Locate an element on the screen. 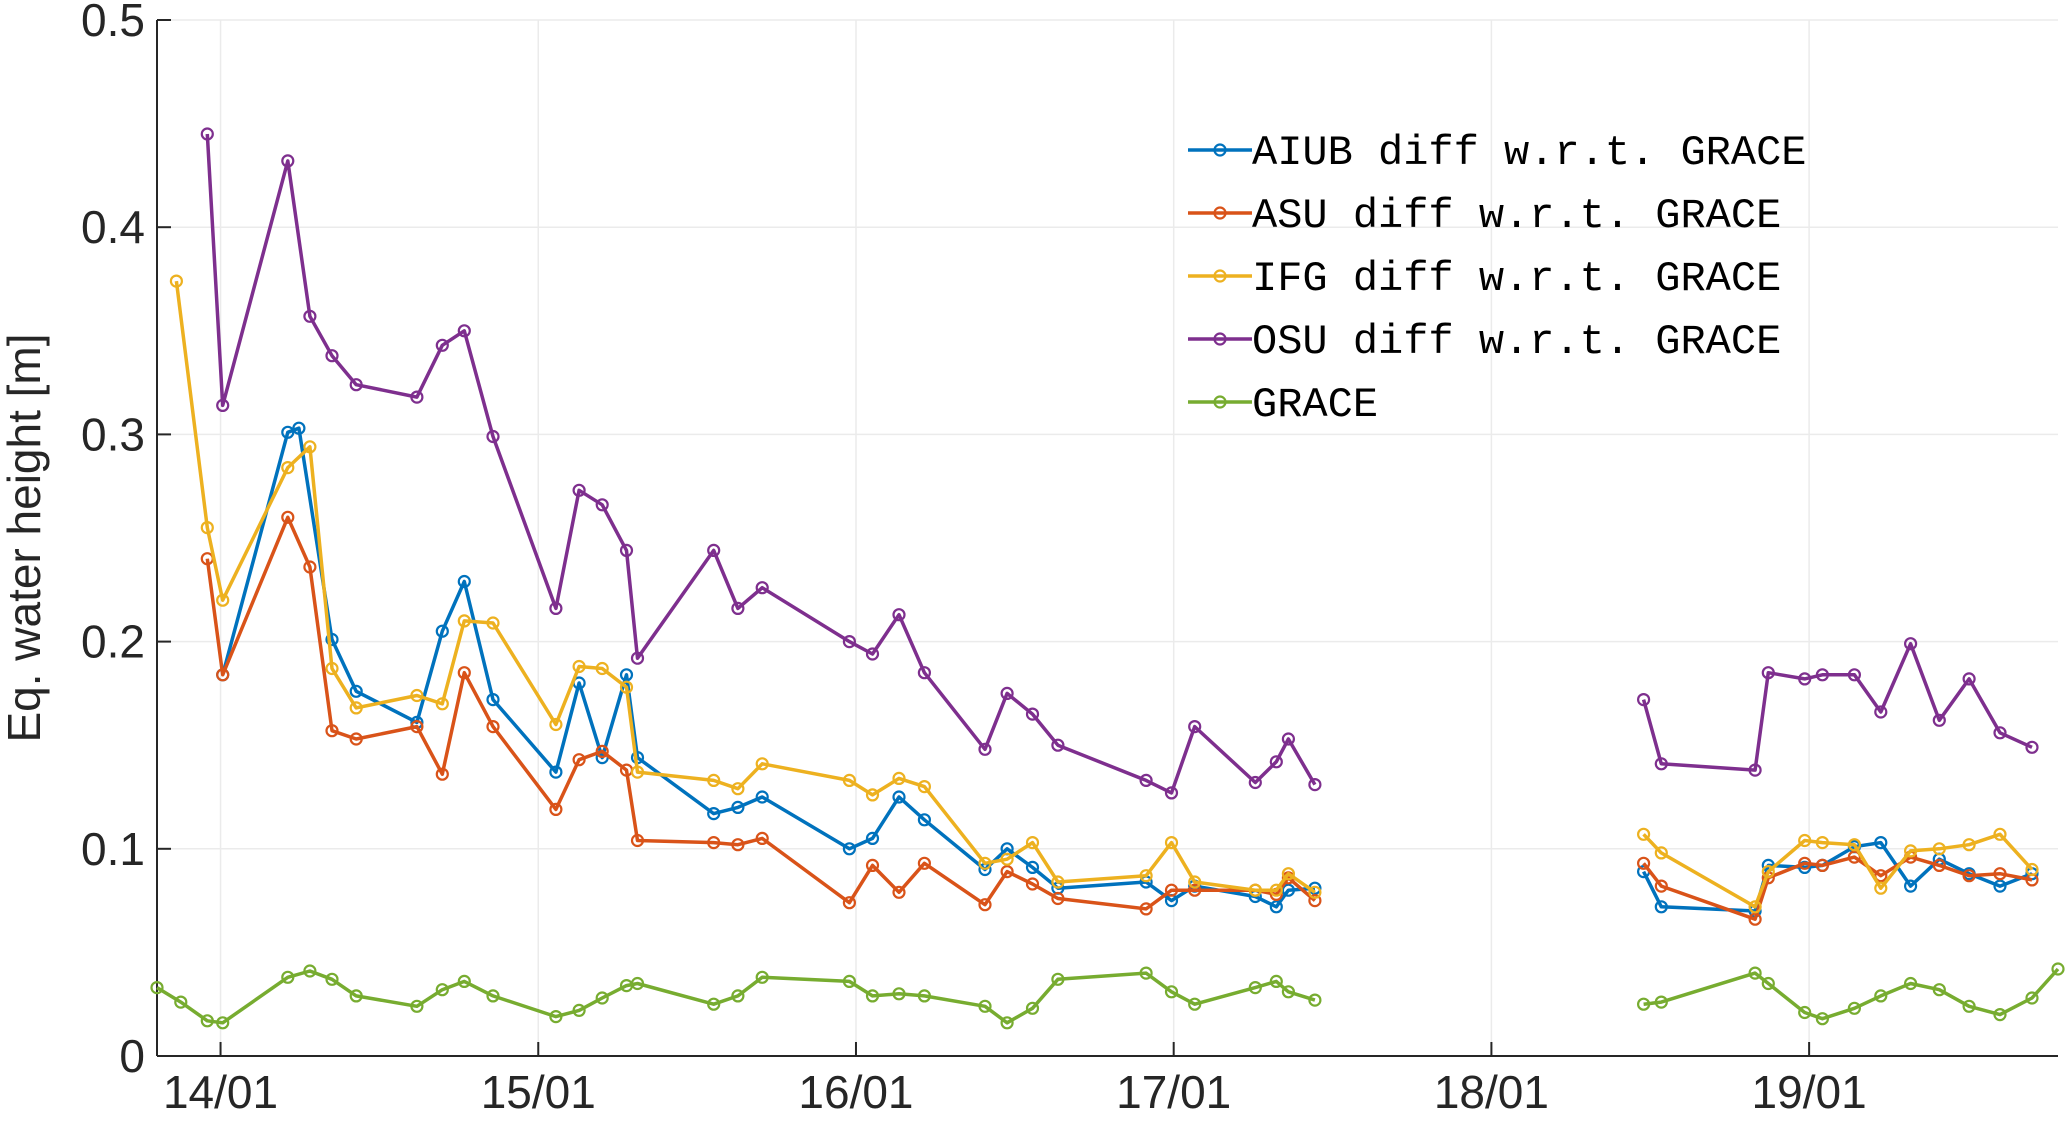 This screenshot has height=1128, width=2067. x-tick-label: 16/01 is located at coordinates (855, 1092).